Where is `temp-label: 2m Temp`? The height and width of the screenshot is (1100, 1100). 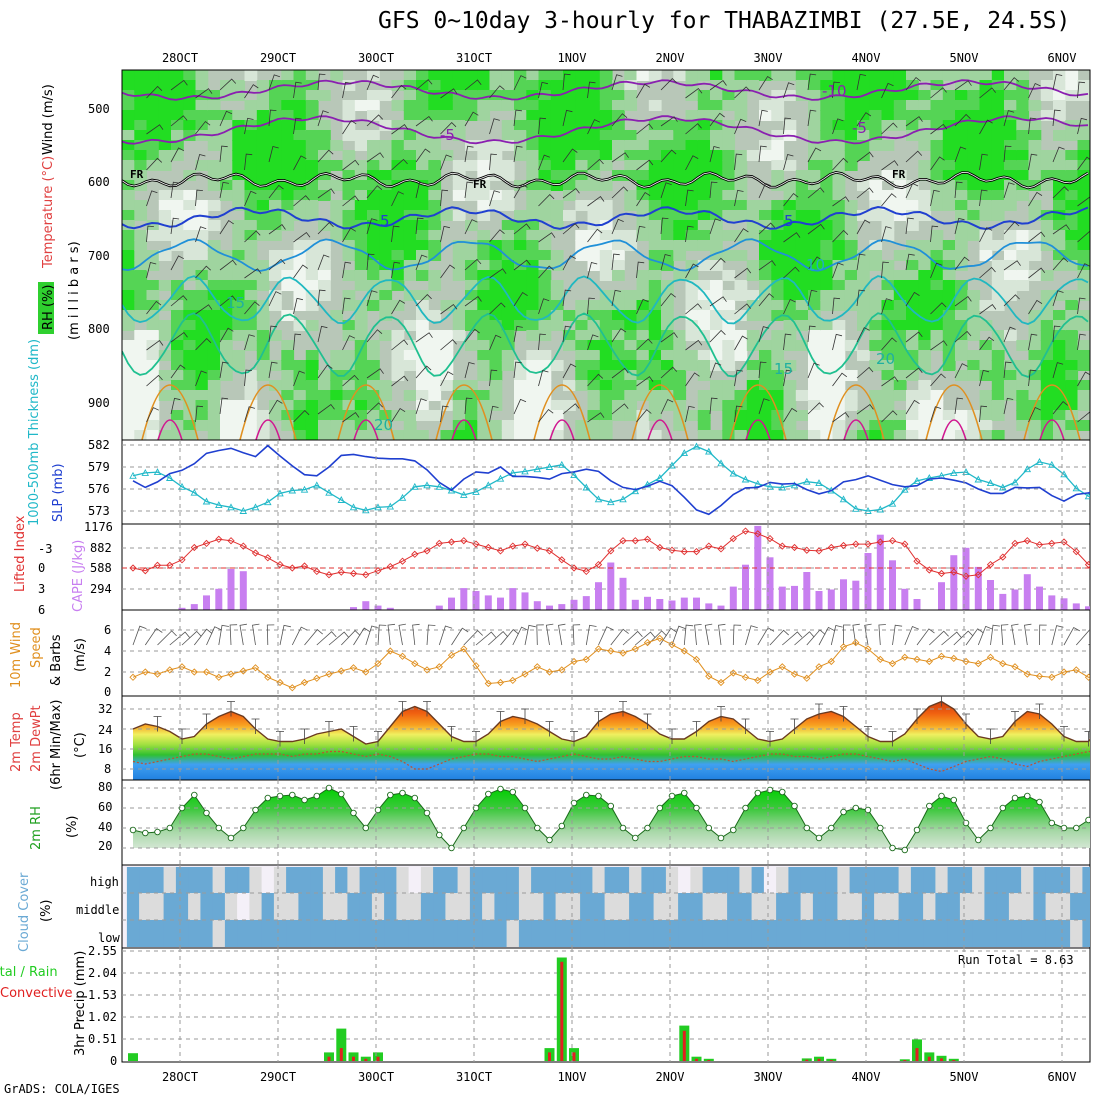 temp-label: 2m Temp is located at coordinates (16, 742).